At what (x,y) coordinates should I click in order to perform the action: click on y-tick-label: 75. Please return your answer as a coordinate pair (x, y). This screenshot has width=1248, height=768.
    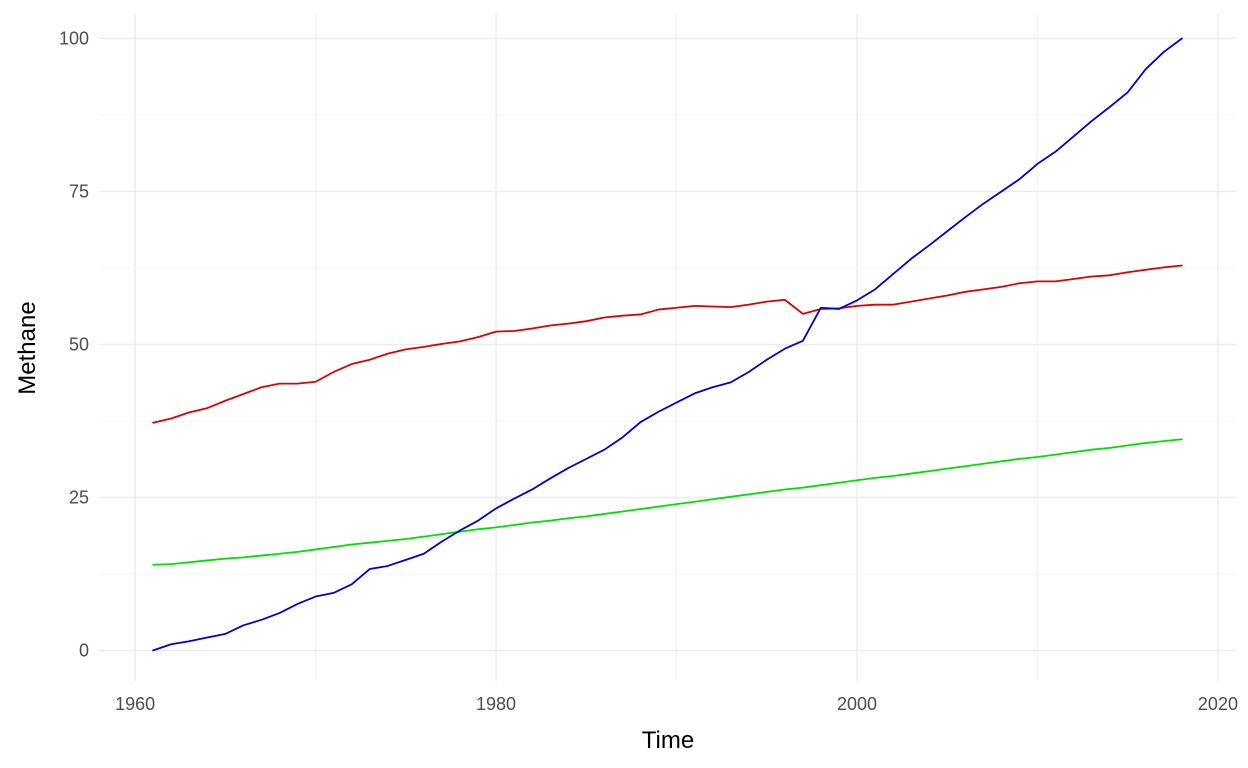
    Looking at the image, I should click on (79, 191).